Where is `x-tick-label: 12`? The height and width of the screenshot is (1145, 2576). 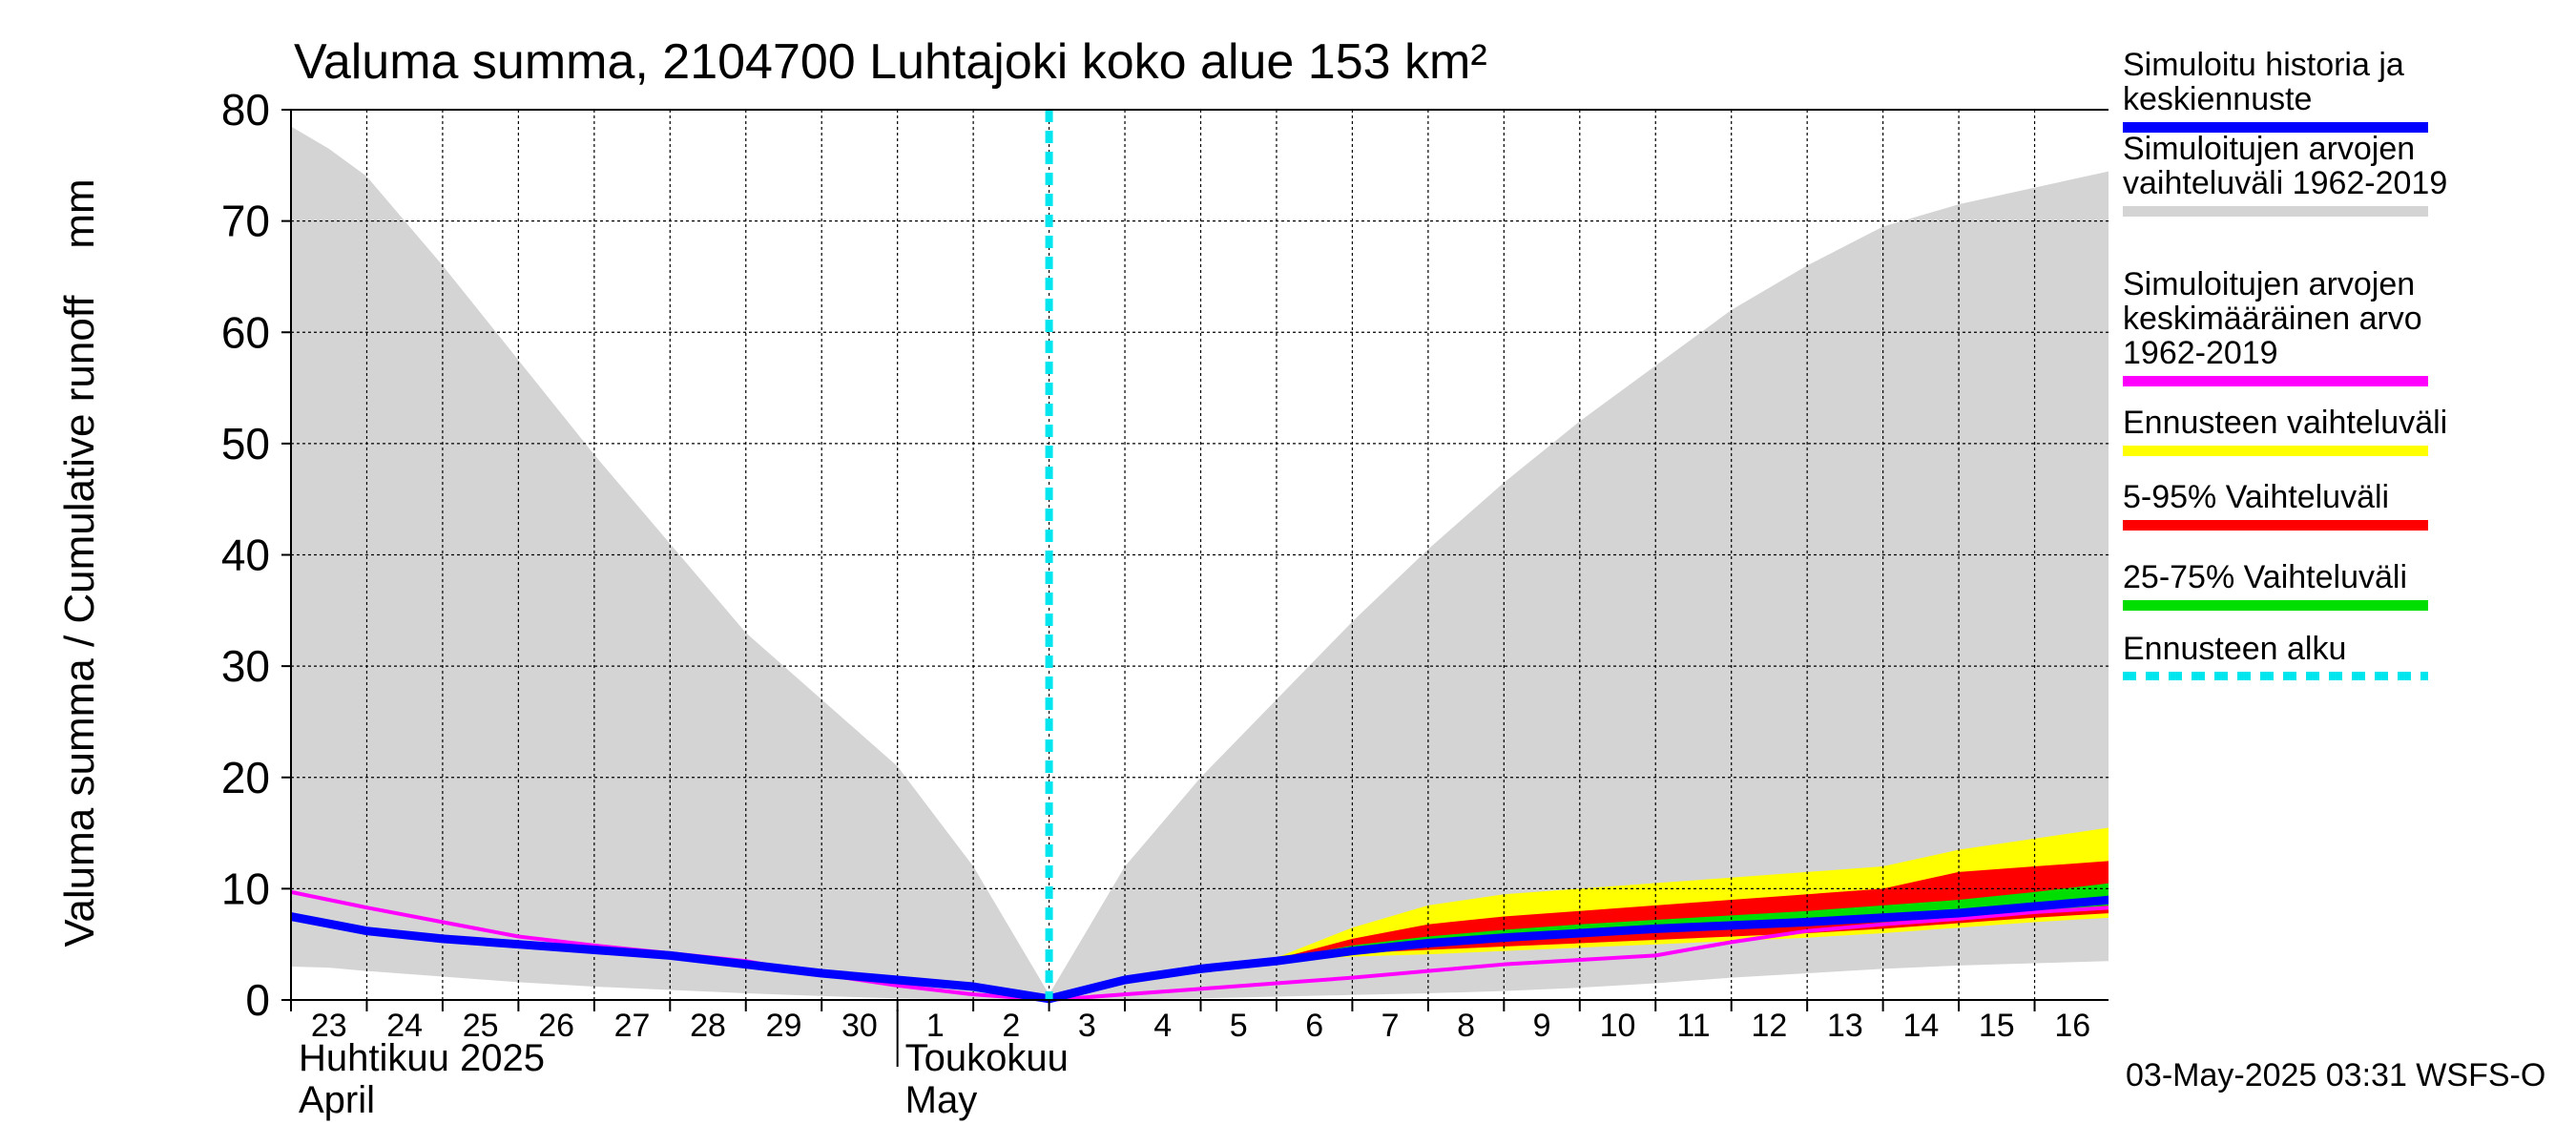
x-tick-label: 12 is located at coordinates (1770, 1026).